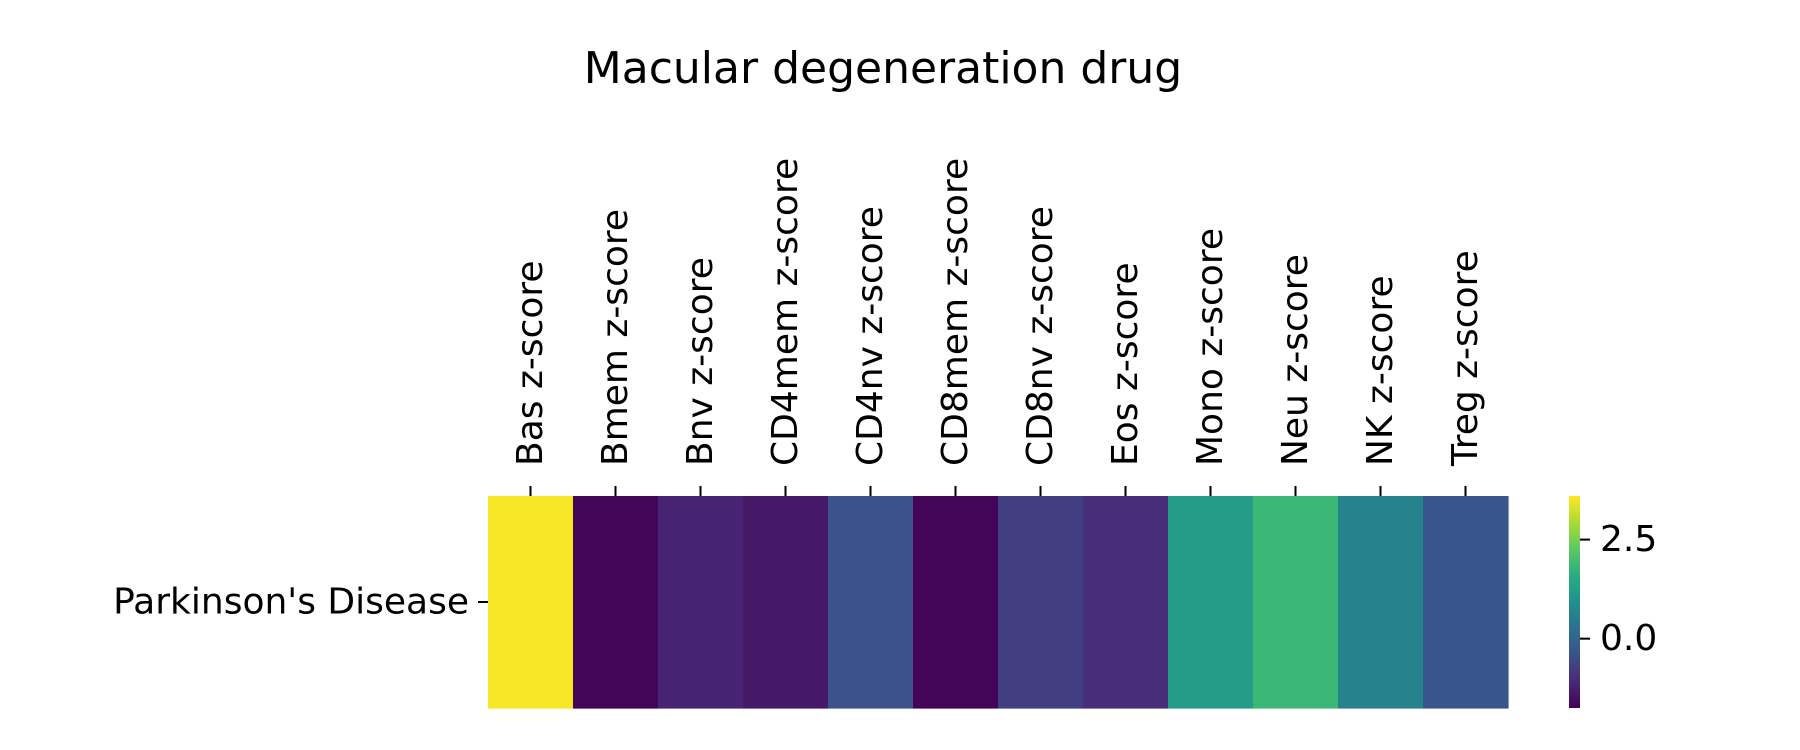 The width and height of the screenshot is (1800, 750). Describe the element at coordinates (700, 361) in the screenshot. I see `column-label: Bnv z-score` at that location.